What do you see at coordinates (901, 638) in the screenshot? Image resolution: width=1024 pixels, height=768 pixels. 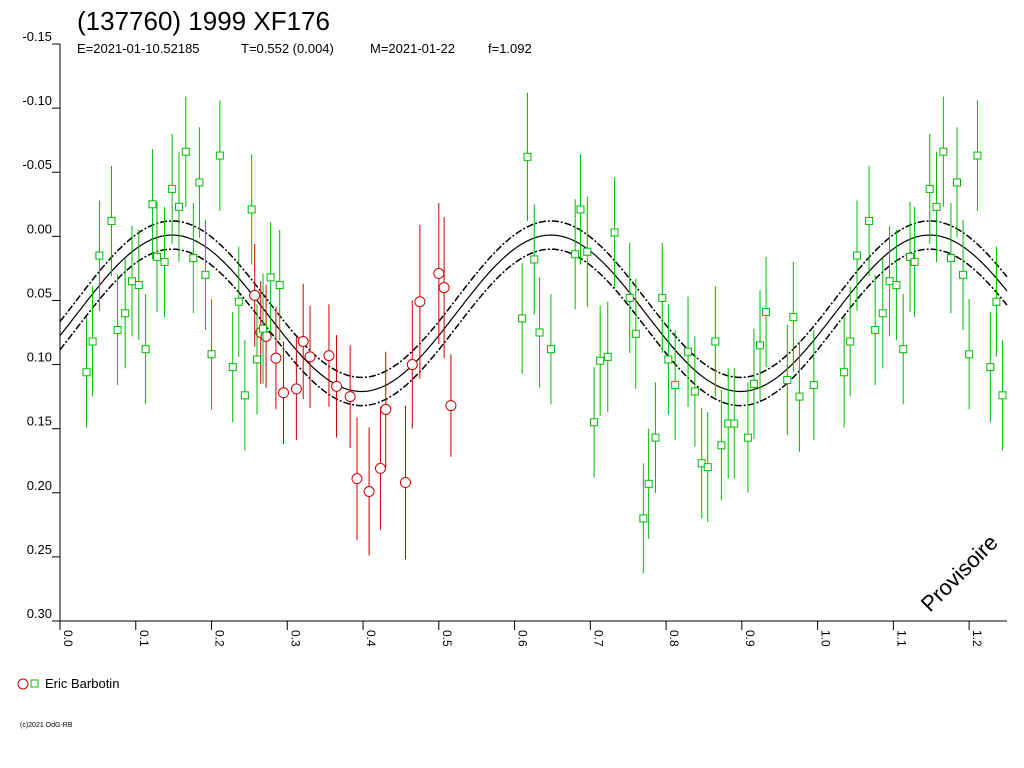 I see `x-tick-label: 1.1` at bounding box center [901, 638].